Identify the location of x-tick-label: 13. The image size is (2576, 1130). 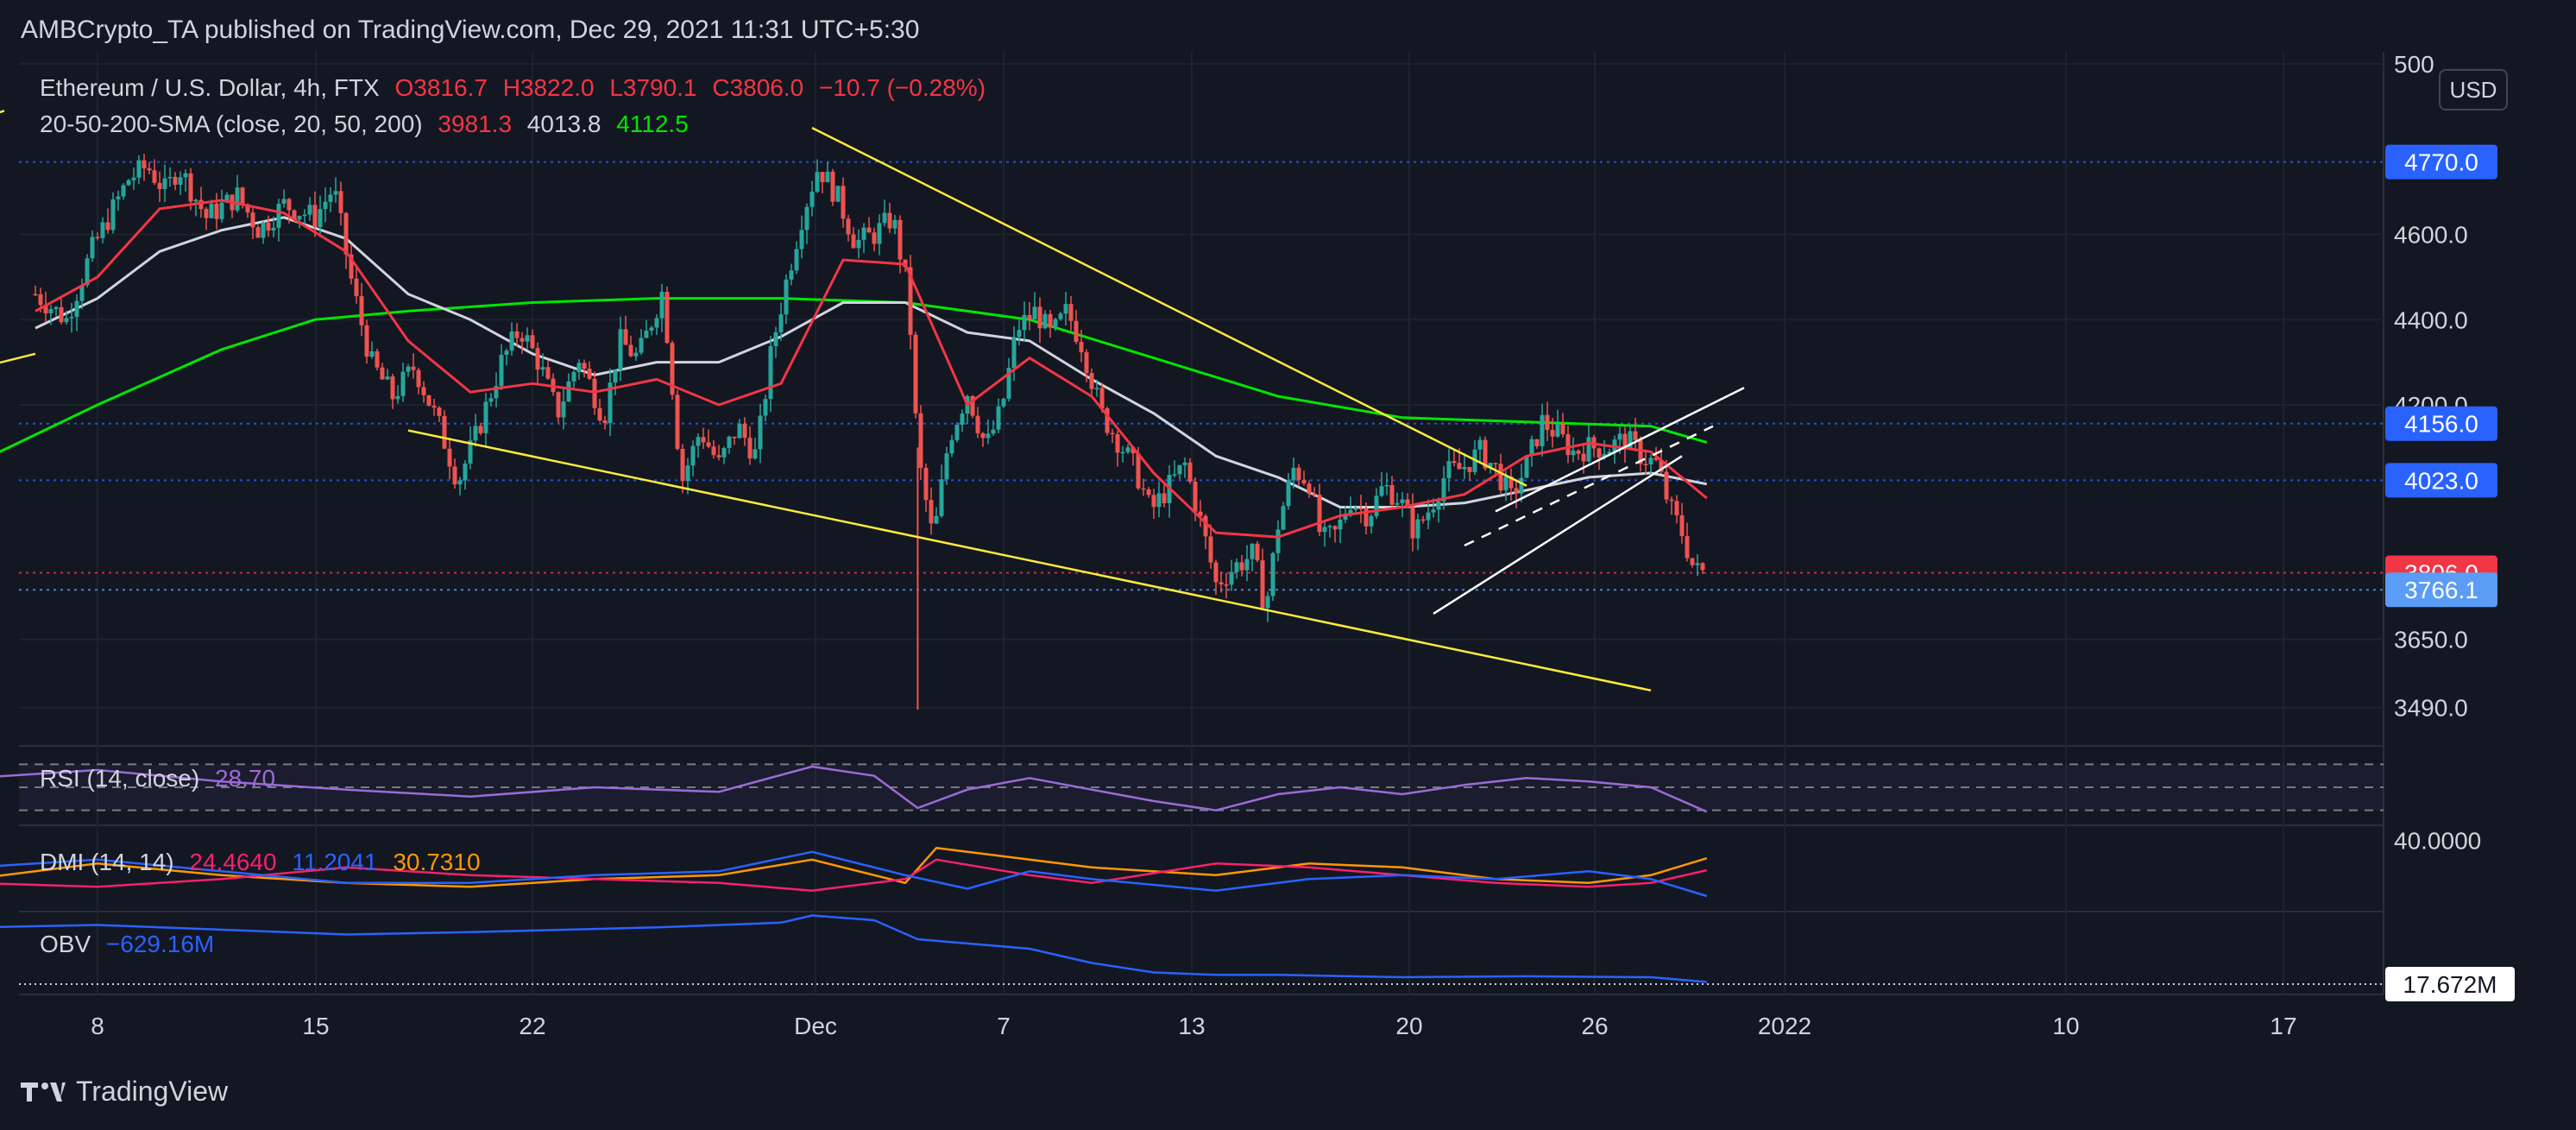
(1191, 1026).